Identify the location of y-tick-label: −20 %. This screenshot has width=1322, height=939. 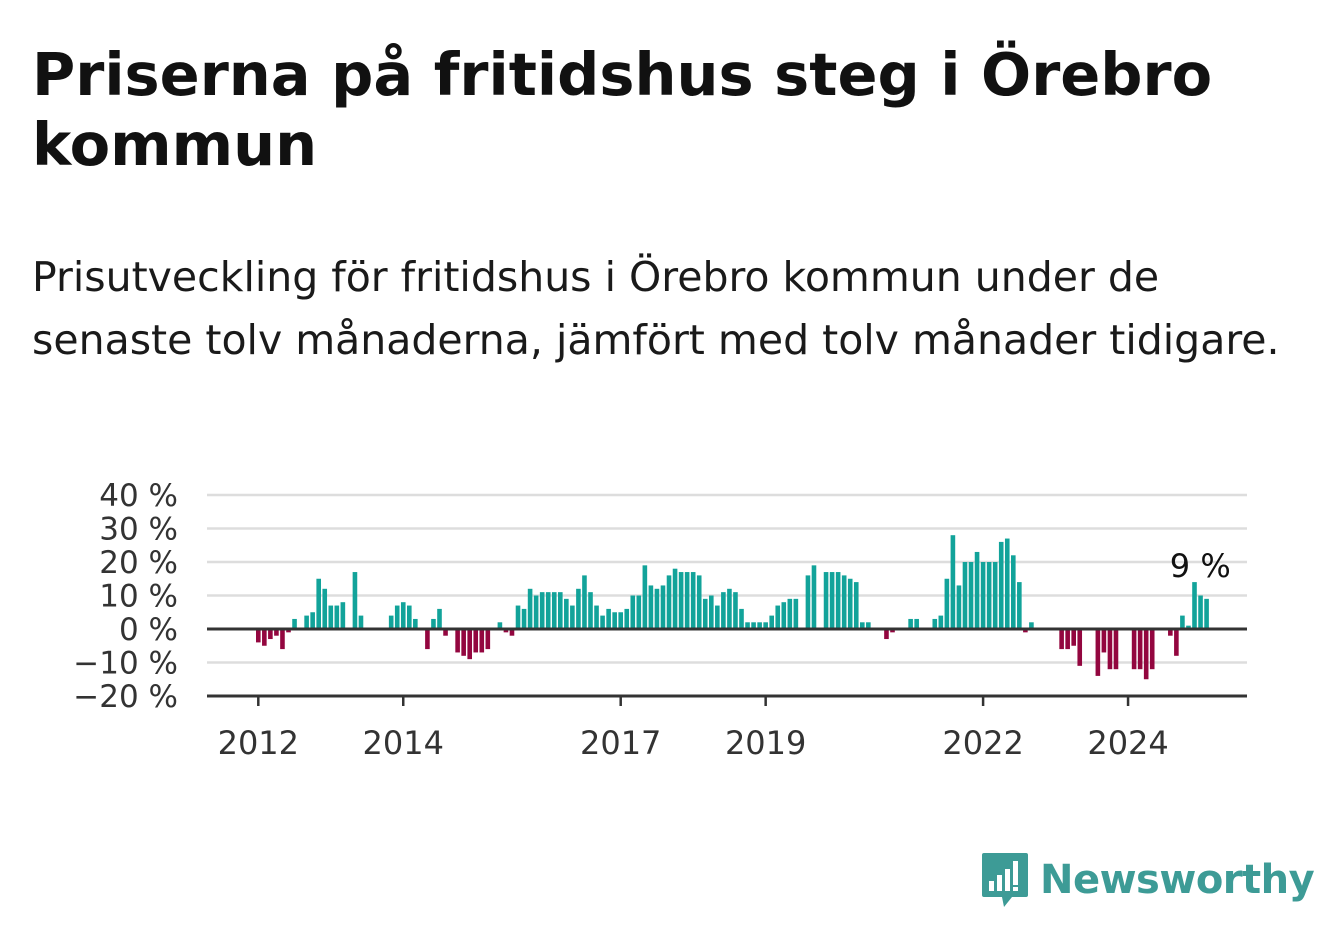
(125, 697).